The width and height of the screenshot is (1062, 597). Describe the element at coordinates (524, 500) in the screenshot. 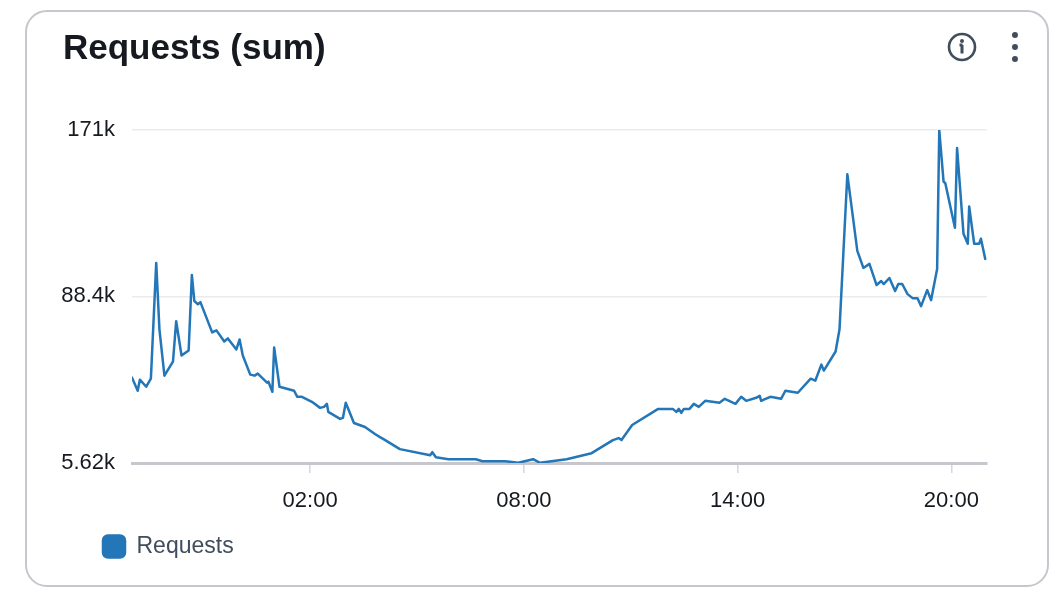

I see `x-tick-label: 08:00` at that location.